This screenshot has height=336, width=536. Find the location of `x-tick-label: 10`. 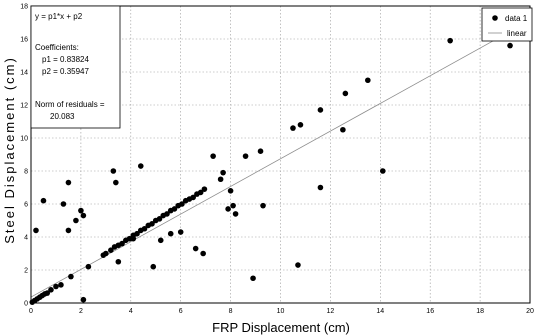

x-tick-label: 10 is located at coordinates (281, 311).